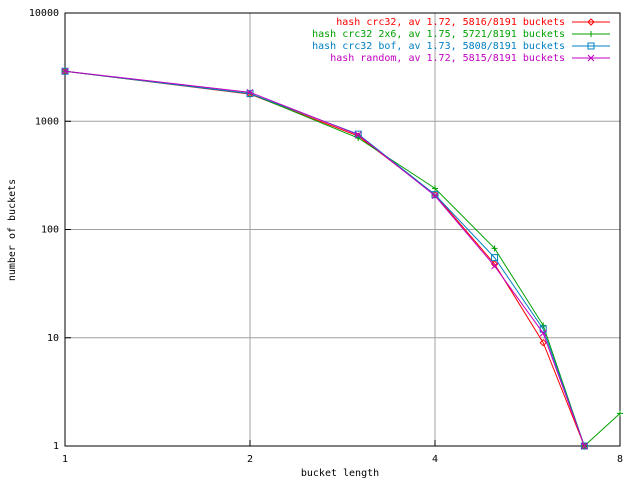 Image resolution: width=640 pixels, height=480 pixels. I want to click on x-tick-label: 1, so click(65, 459).